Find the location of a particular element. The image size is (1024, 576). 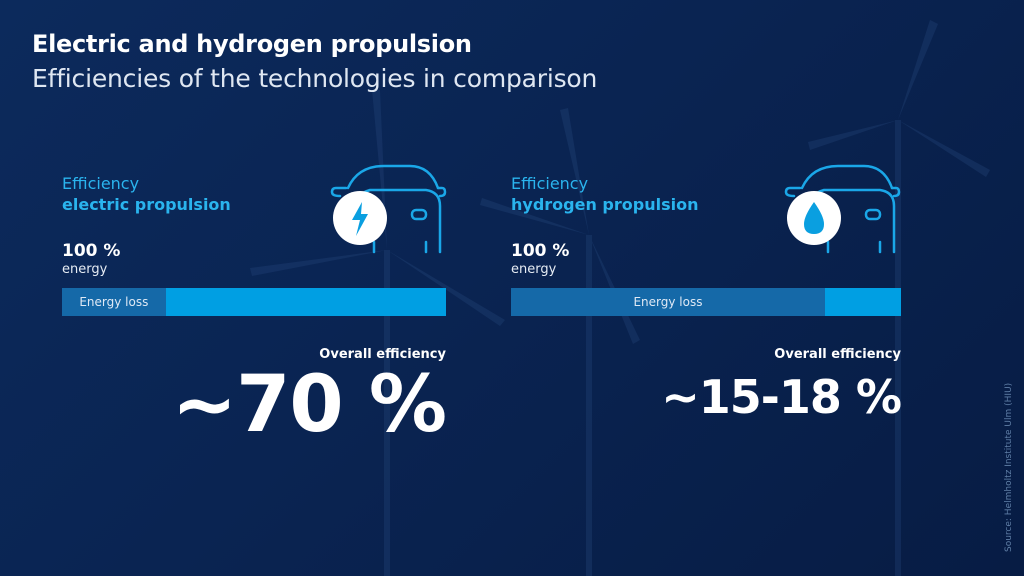

technology-label: hydrogen propulsion is located at coordinates (605, 204).